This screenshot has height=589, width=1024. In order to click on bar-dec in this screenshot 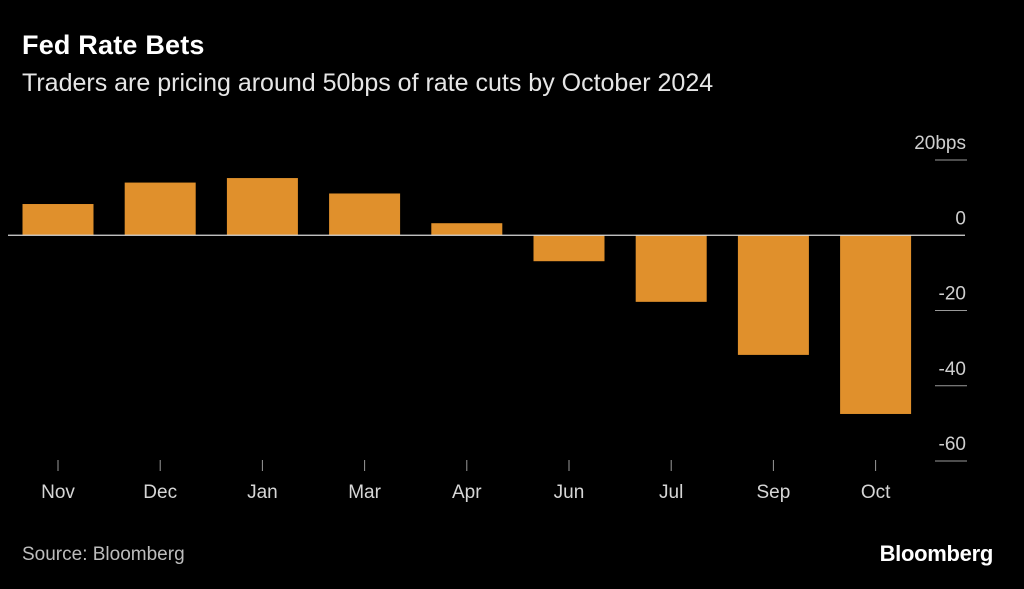, I will do `click(160, 209)`.